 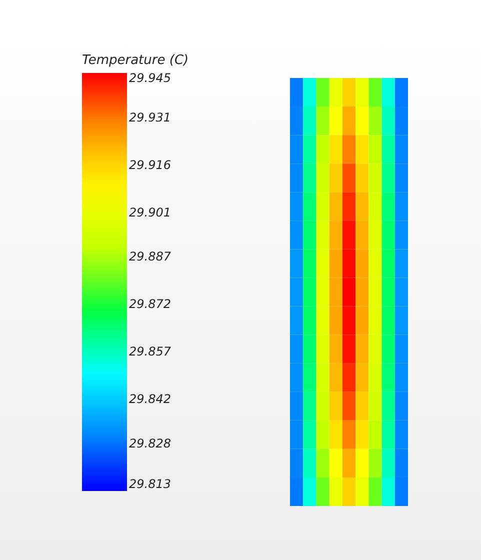 What do you see at coordinates (150, 165) in the screenshot?
I see `color-bar-label: 29.916` at bounding box center [150, 165].